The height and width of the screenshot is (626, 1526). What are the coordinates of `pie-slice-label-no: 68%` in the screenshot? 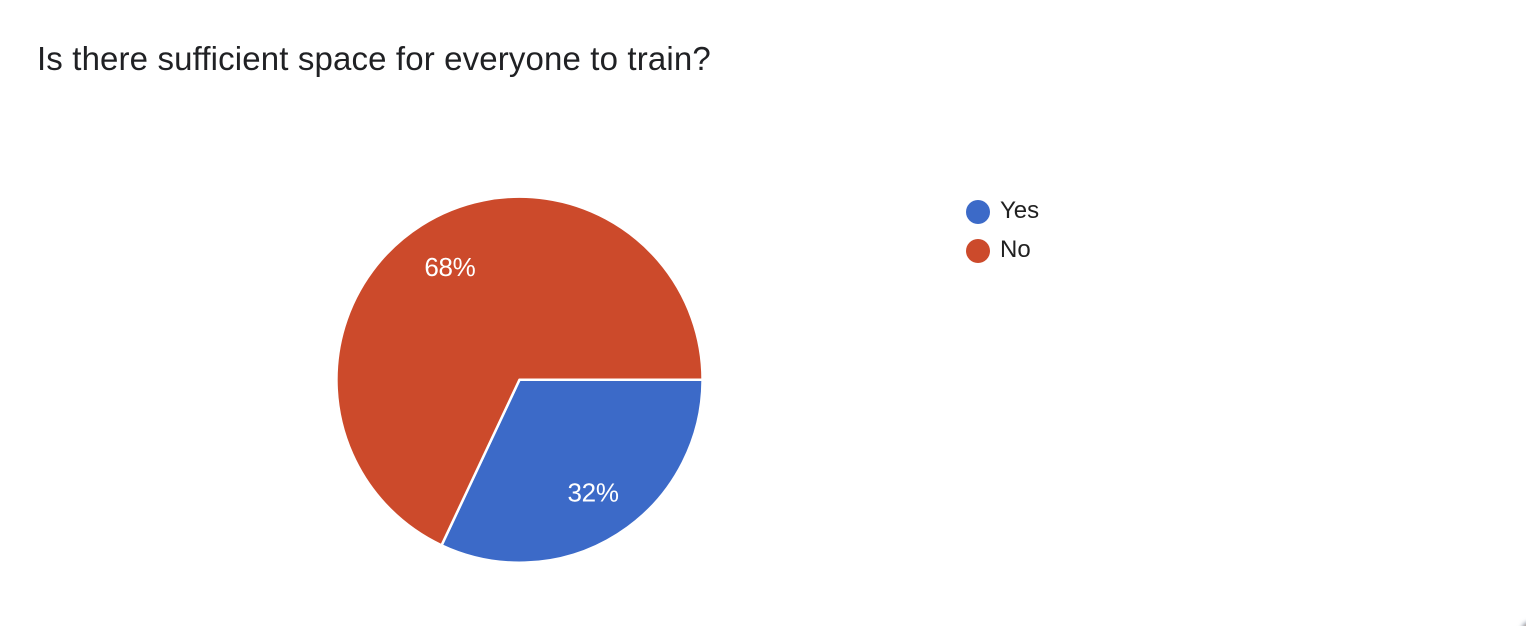 It's located at (449, 267).